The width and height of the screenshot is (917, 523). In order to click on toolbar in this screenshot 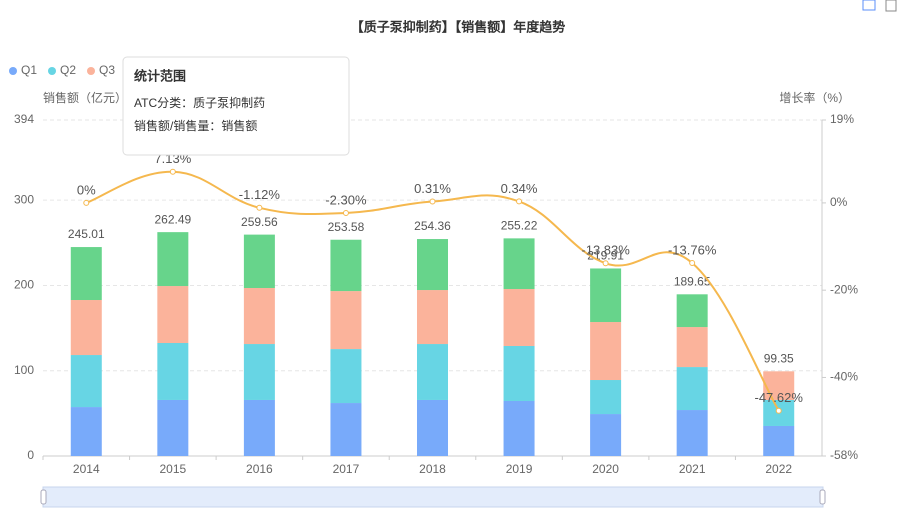, I will do `click(879, 6)`.